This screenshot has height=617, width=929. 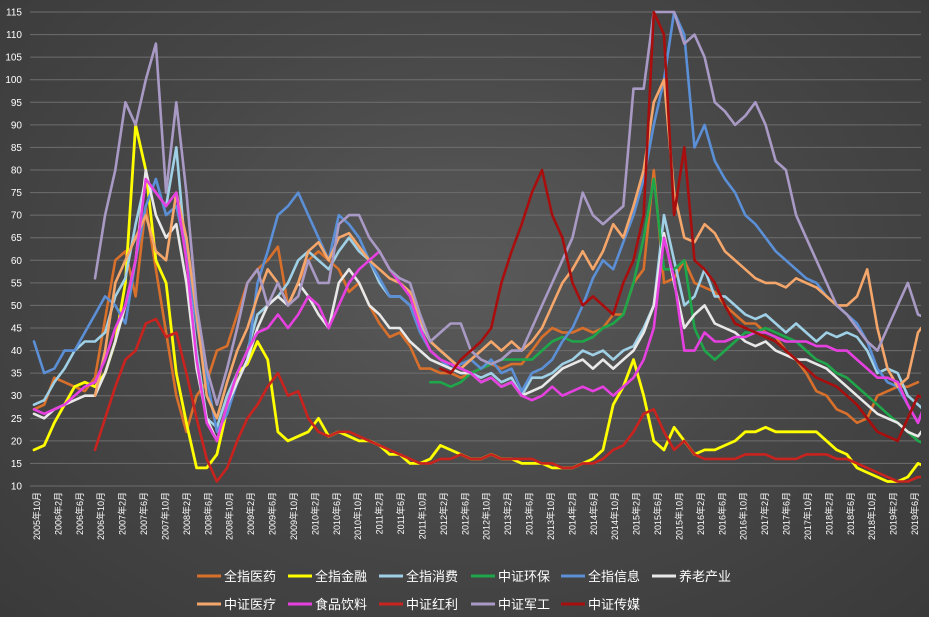 What do you see at coordinates (432, 605) in the screenshot?
I see `legend-label: 中证红利` at bounding box center [432, 605].